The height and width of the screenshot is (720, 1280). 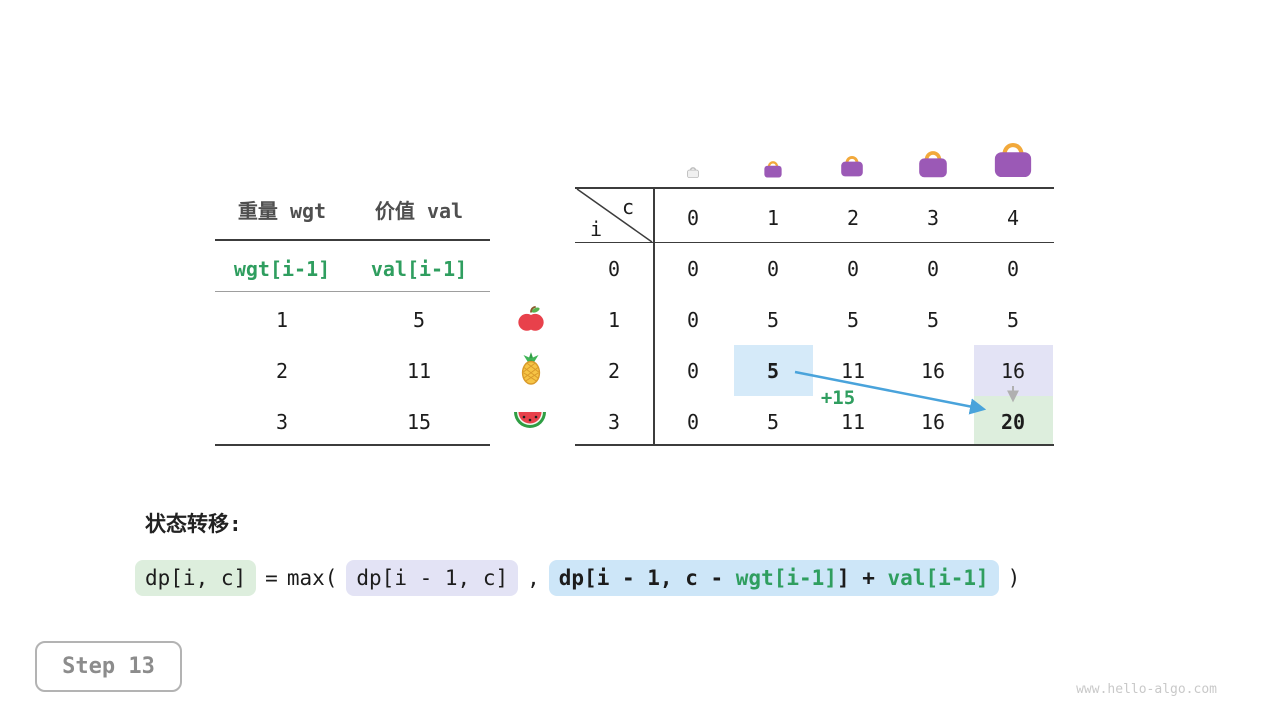 I want to click on close-paren: ), so click(x=1014, y=578).